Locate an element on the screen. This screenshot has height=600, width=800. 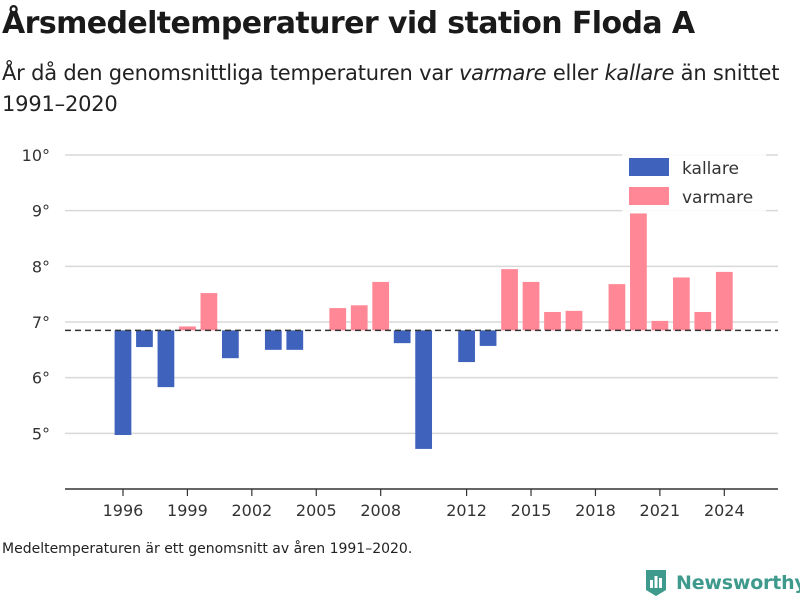
x-tick-label: 2008 is located at coordinates (380, 510).